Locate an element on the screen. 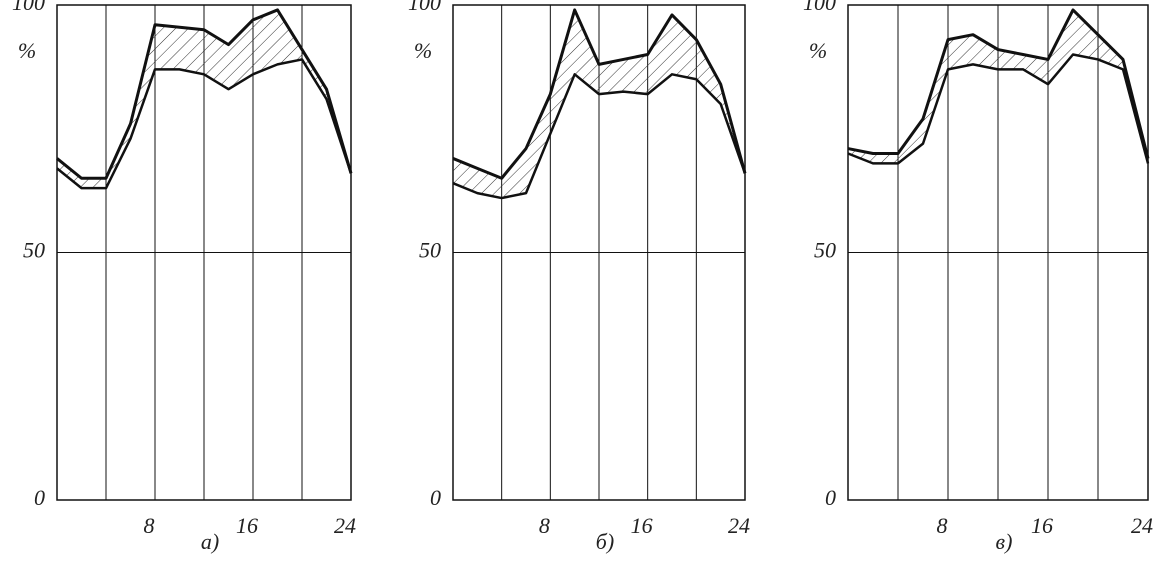 The image size is (1153, 561). panel-label: в) is located at coordinates (1004, 541).